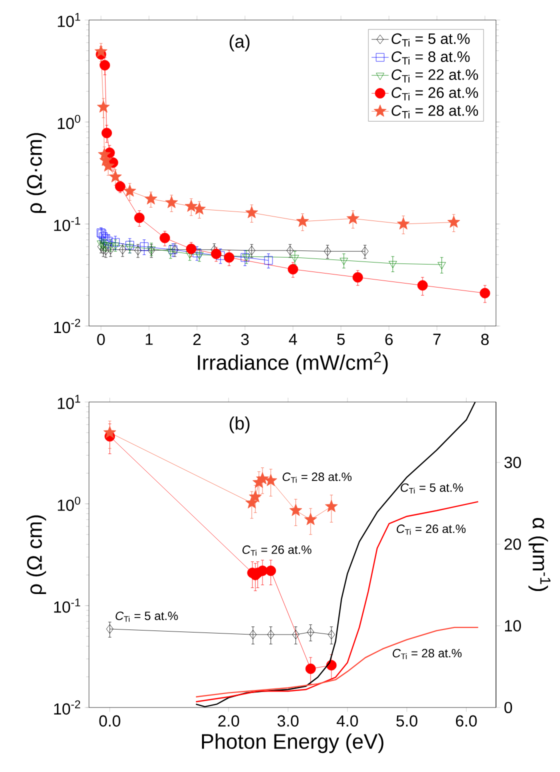  Describe the element at coordinates (435, 93) in the screenshot. I see `legend-label: C$_{Ti}$ = 26 at.%` at that location.